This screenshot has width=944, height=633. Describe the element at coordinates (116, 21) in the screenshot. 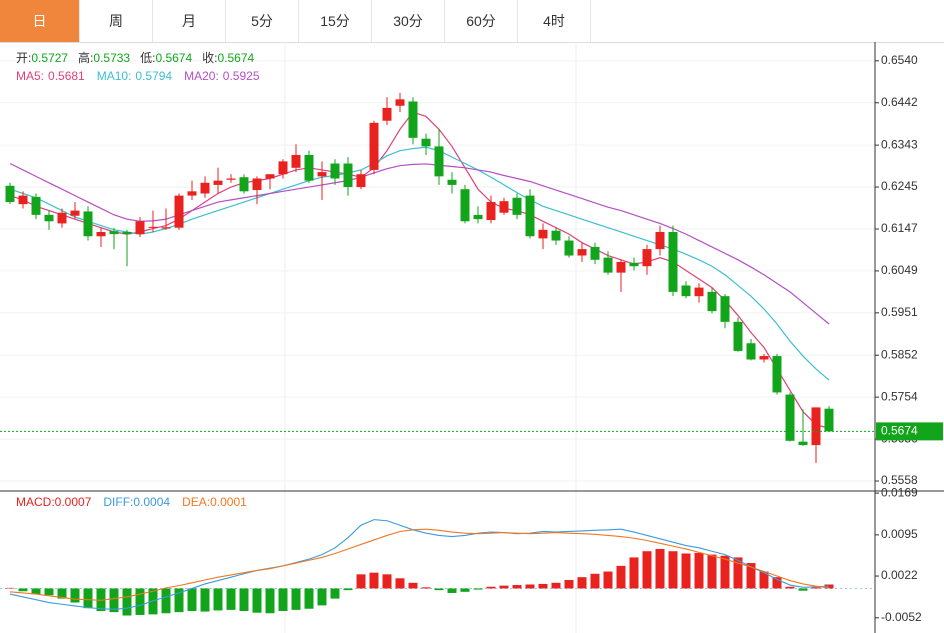

I see `period-tab: 周` at that location.